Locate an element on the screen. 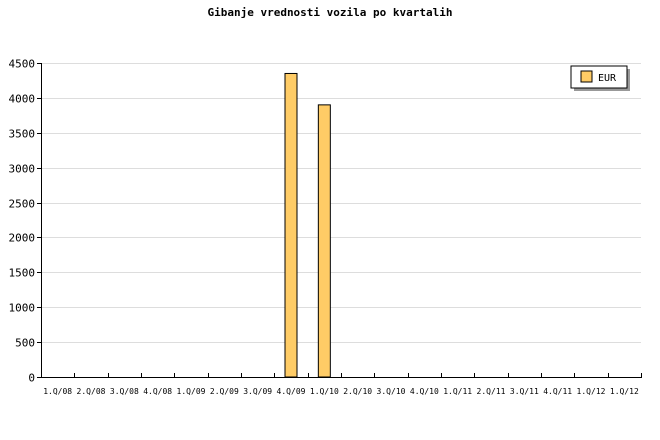 The width and height of the screenshot is (660, 440). y-tick-label: 1500 is located at coordinates (22, 273).